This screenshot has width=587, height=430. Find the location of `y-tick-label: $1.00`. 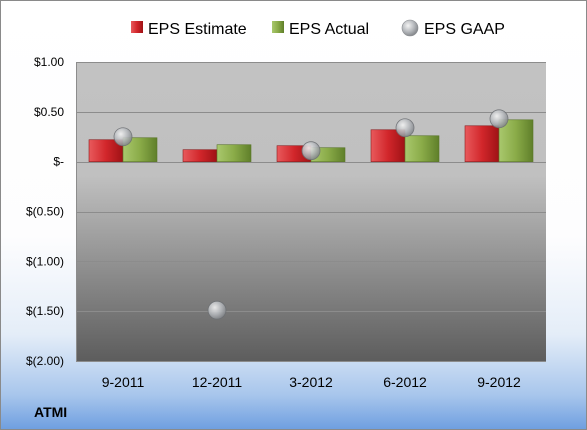

y-tick-label: $1.00 is located at coordinates (49, 62).